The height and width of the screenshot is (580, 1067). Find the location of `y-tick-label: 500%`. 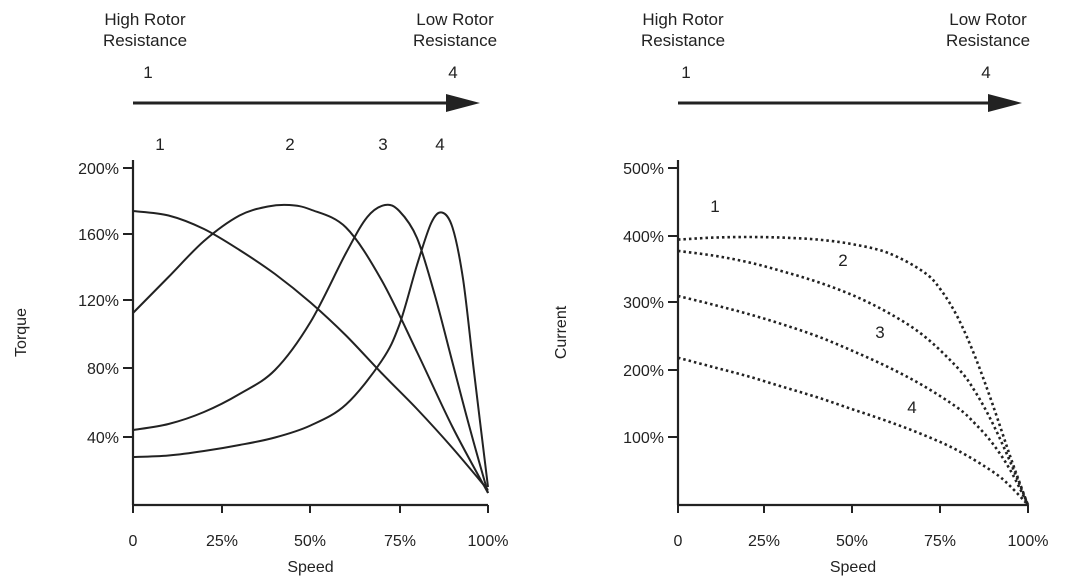

y-tick-label: 500% is located at coordinates (643, 169).